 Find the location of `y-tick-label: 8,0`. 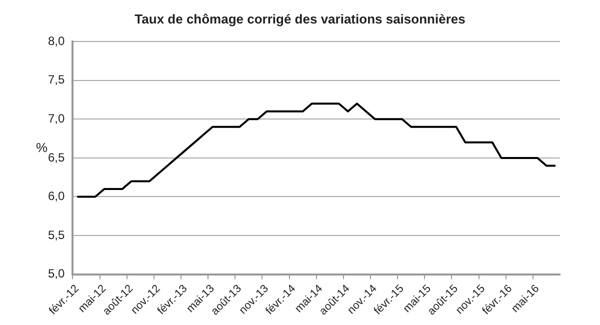

y-tick-label: 8,0 is located at coordinates (56, 41).